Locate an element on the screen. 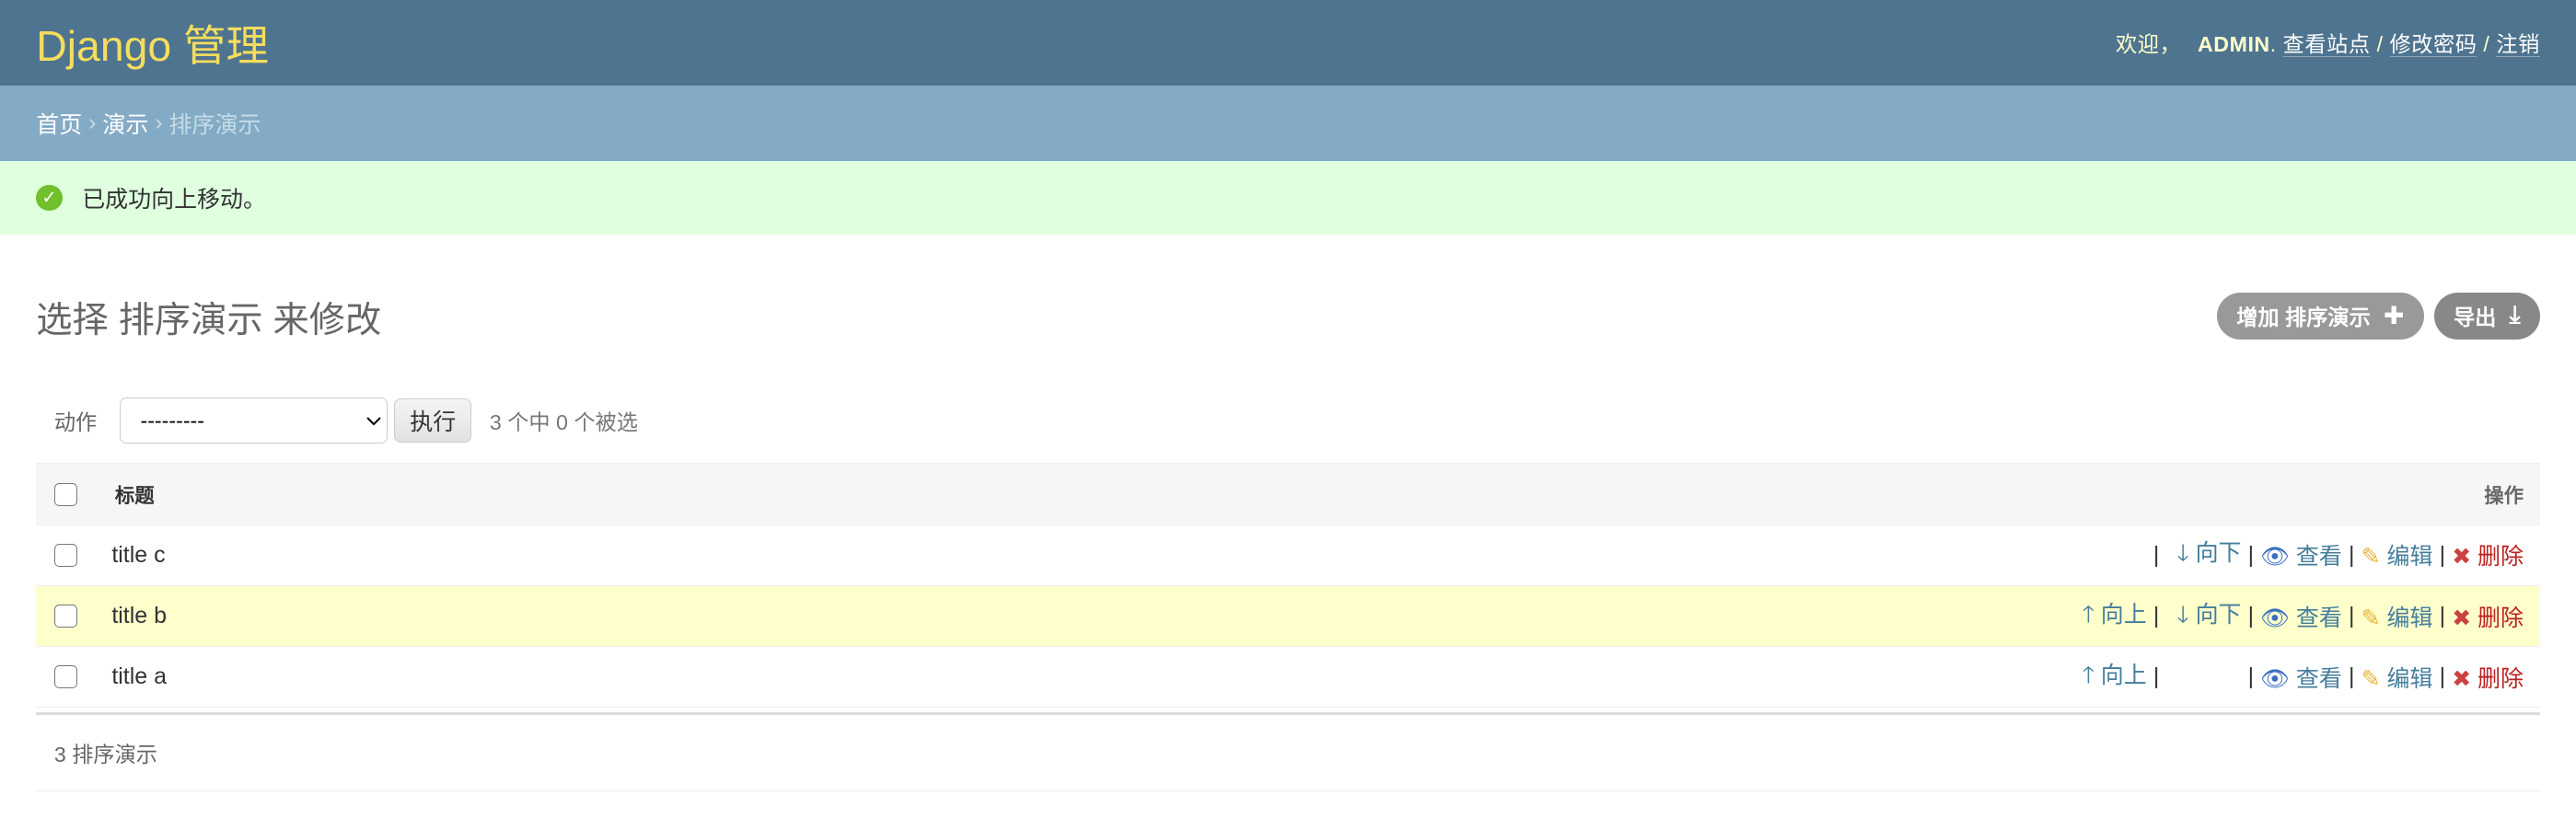 Image resolution: width=2576 pixels, height=830 pixels. row-title: title b is located at coordinates (139, 615).